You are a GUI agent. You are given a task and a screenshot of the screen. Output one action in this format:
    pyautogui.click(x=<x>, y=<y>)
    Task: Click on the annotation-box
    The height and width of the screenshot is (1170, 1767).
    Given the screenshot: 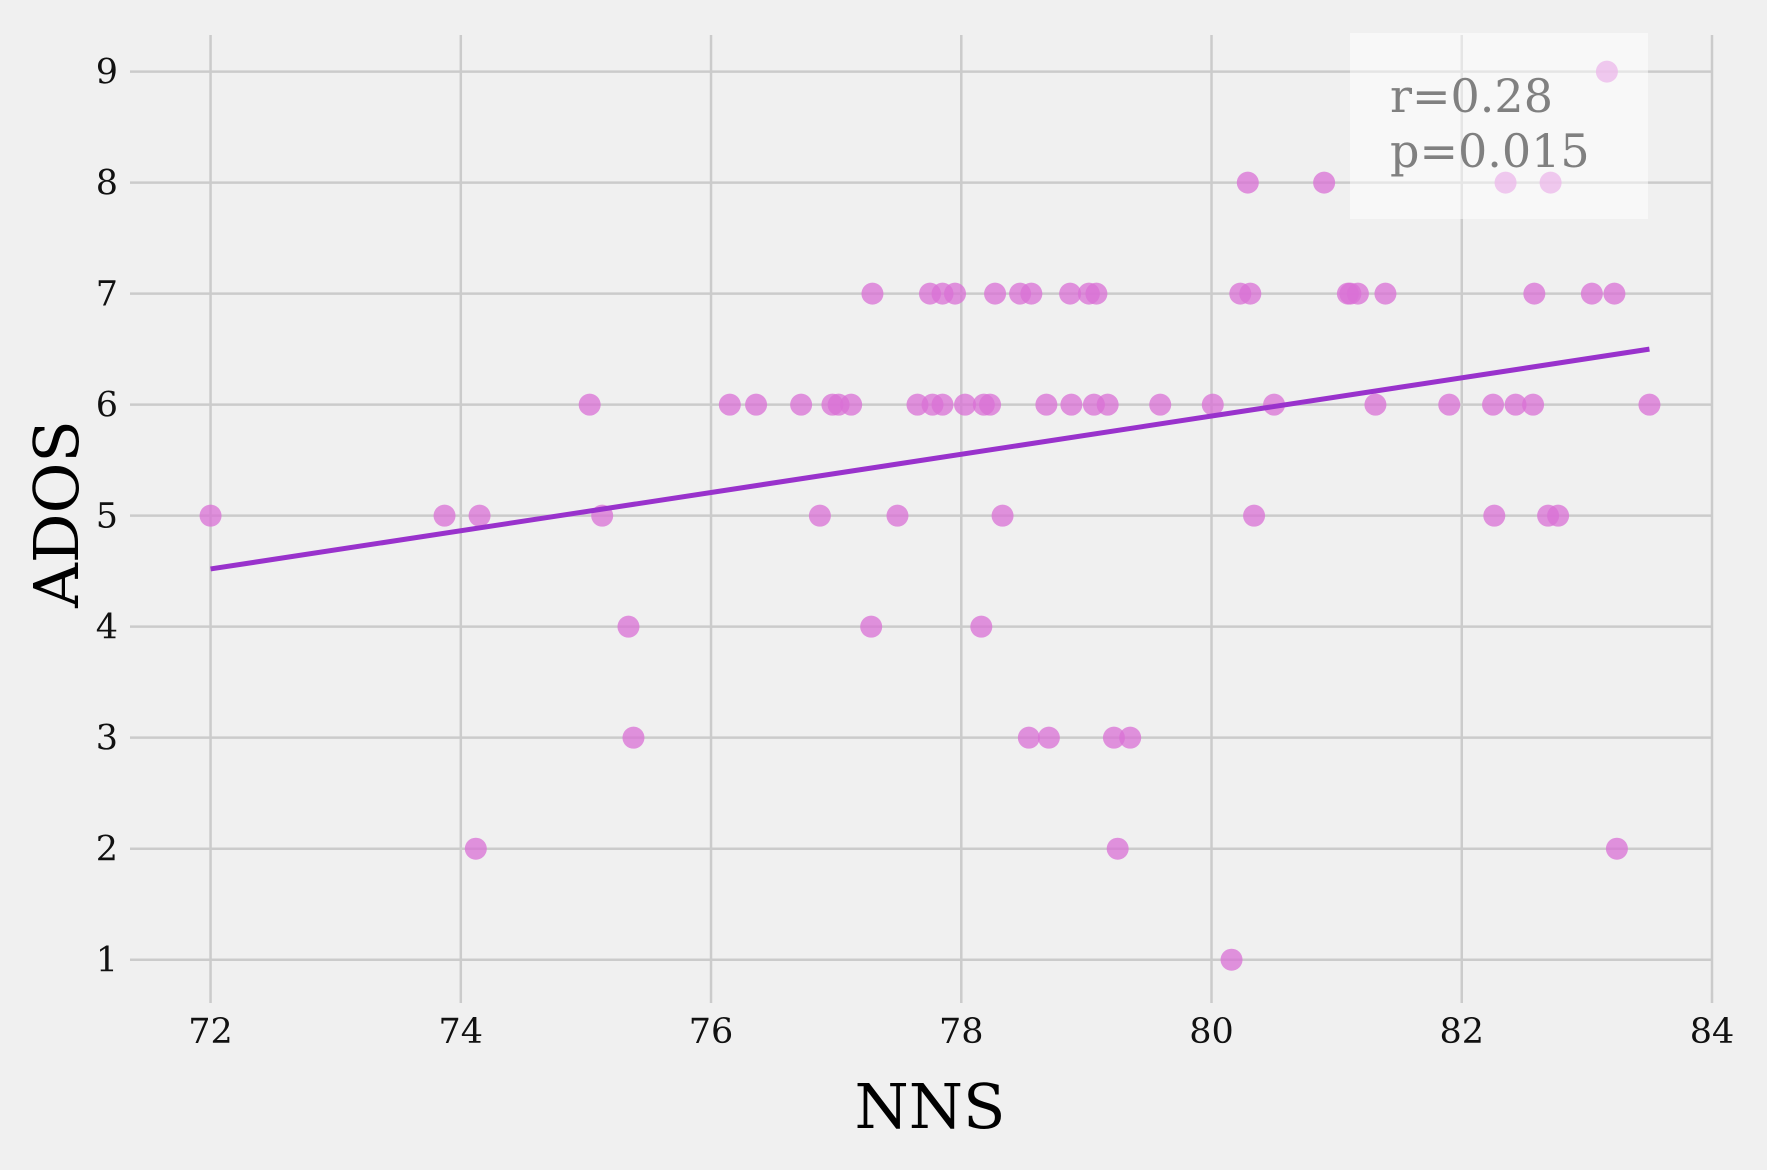 What is the action you would take?
    pyautogui.click(x=1499, y=126)
    